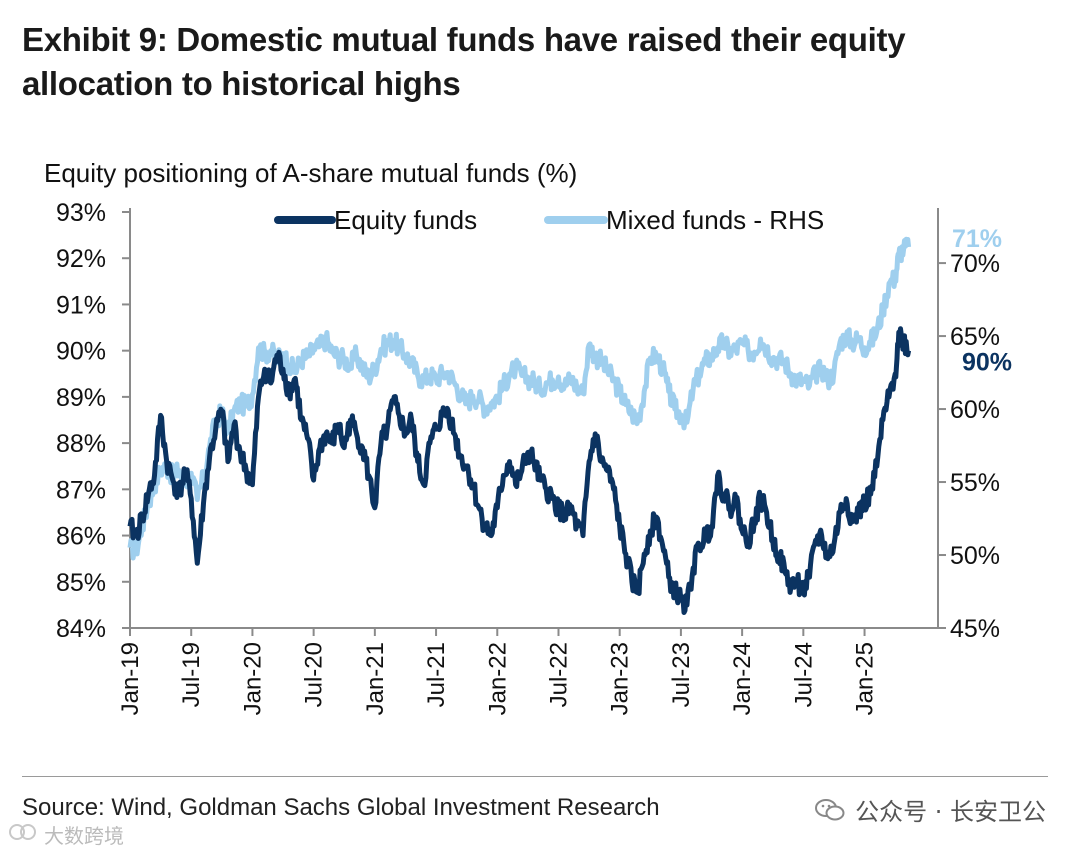  I want to click on y-right-tick-label: 55%, so click(975, 483).